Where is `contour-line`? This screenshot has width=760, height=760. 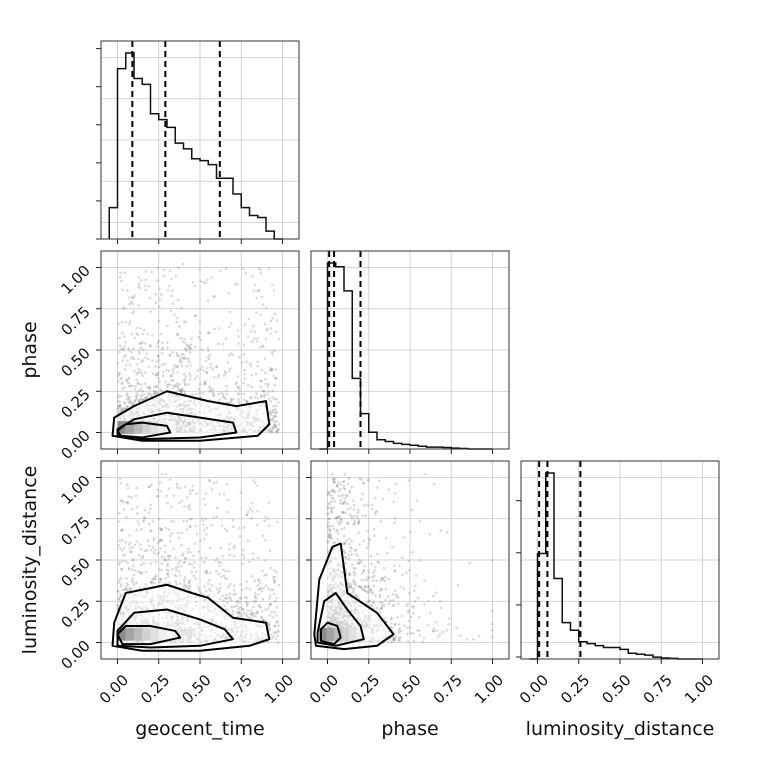
contour-line is located at coordinates (144, 430).